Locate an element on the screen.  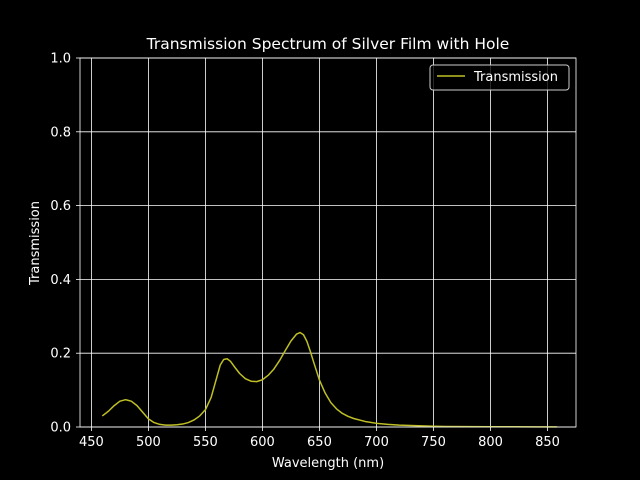
legend-label-transmission: Transmission is located at coordinates (515, 77).